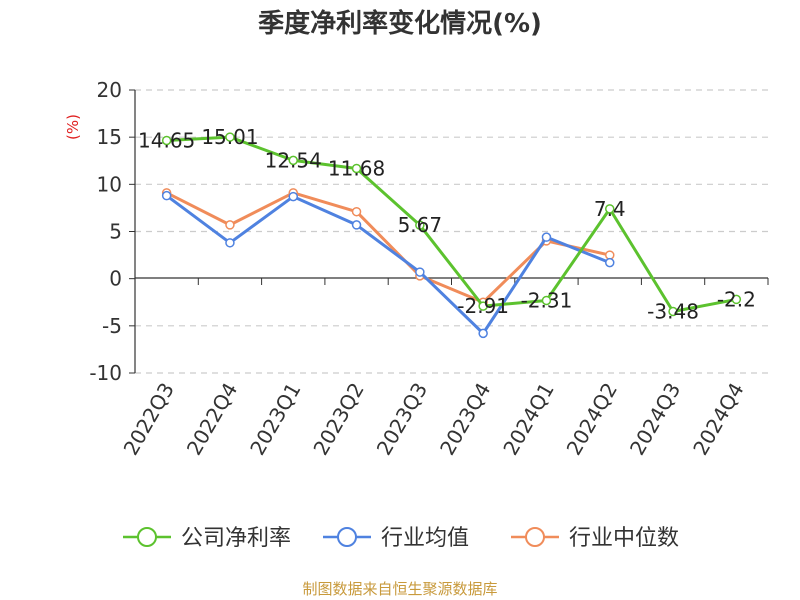  I want to click on data-label: -2.2, so click(736, 299).